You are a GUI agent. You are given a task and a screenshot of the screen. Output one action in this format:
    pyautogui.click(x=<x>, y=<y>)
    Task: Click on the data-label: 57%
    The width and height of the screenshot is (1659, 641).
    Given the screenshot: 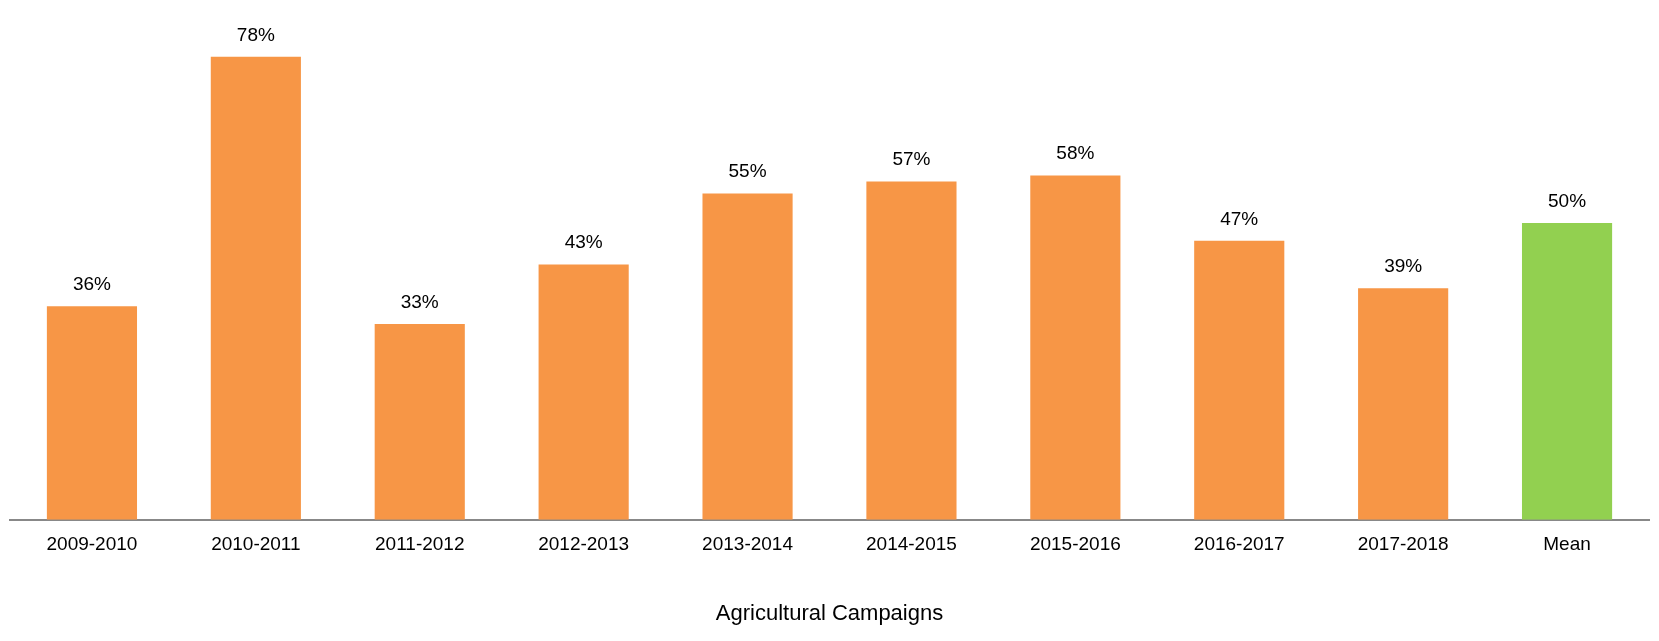 What is the action you would take?
    pyautogui.click(x=911, y=159)
    